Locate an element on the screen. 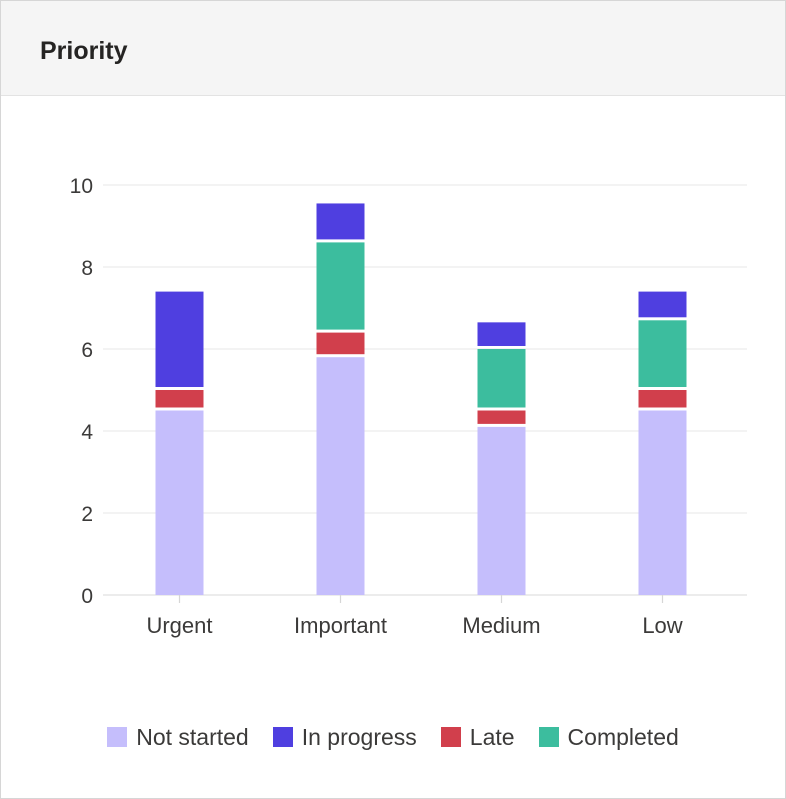 The height and width of the screenshot is (799, 786). legend-item-completed: Completed is located at coordinates (608, 737).